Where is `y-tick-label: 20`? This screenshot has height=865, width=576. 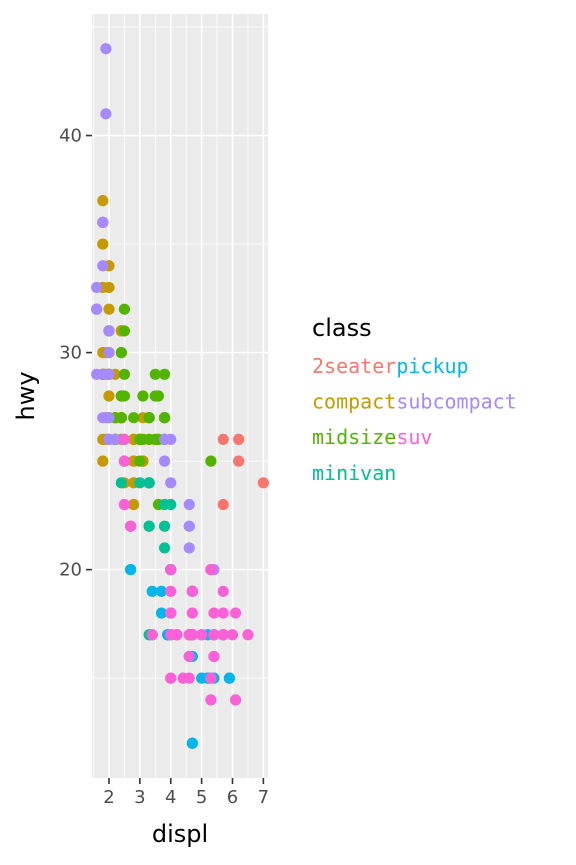
y-tick-label: 20 is located at coordinates (70, 570).